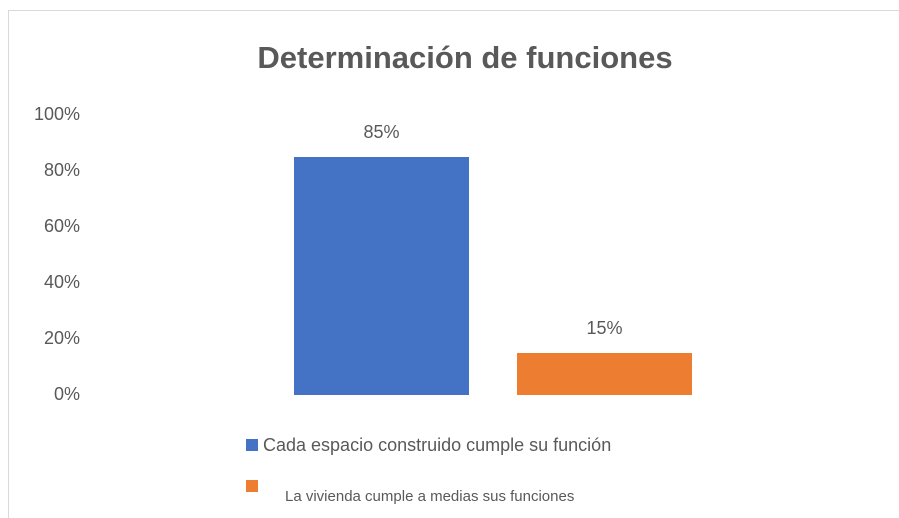 The width and height of the screenshot is (899, 518). I want to click on data-label: 85%, so click(381, 132).